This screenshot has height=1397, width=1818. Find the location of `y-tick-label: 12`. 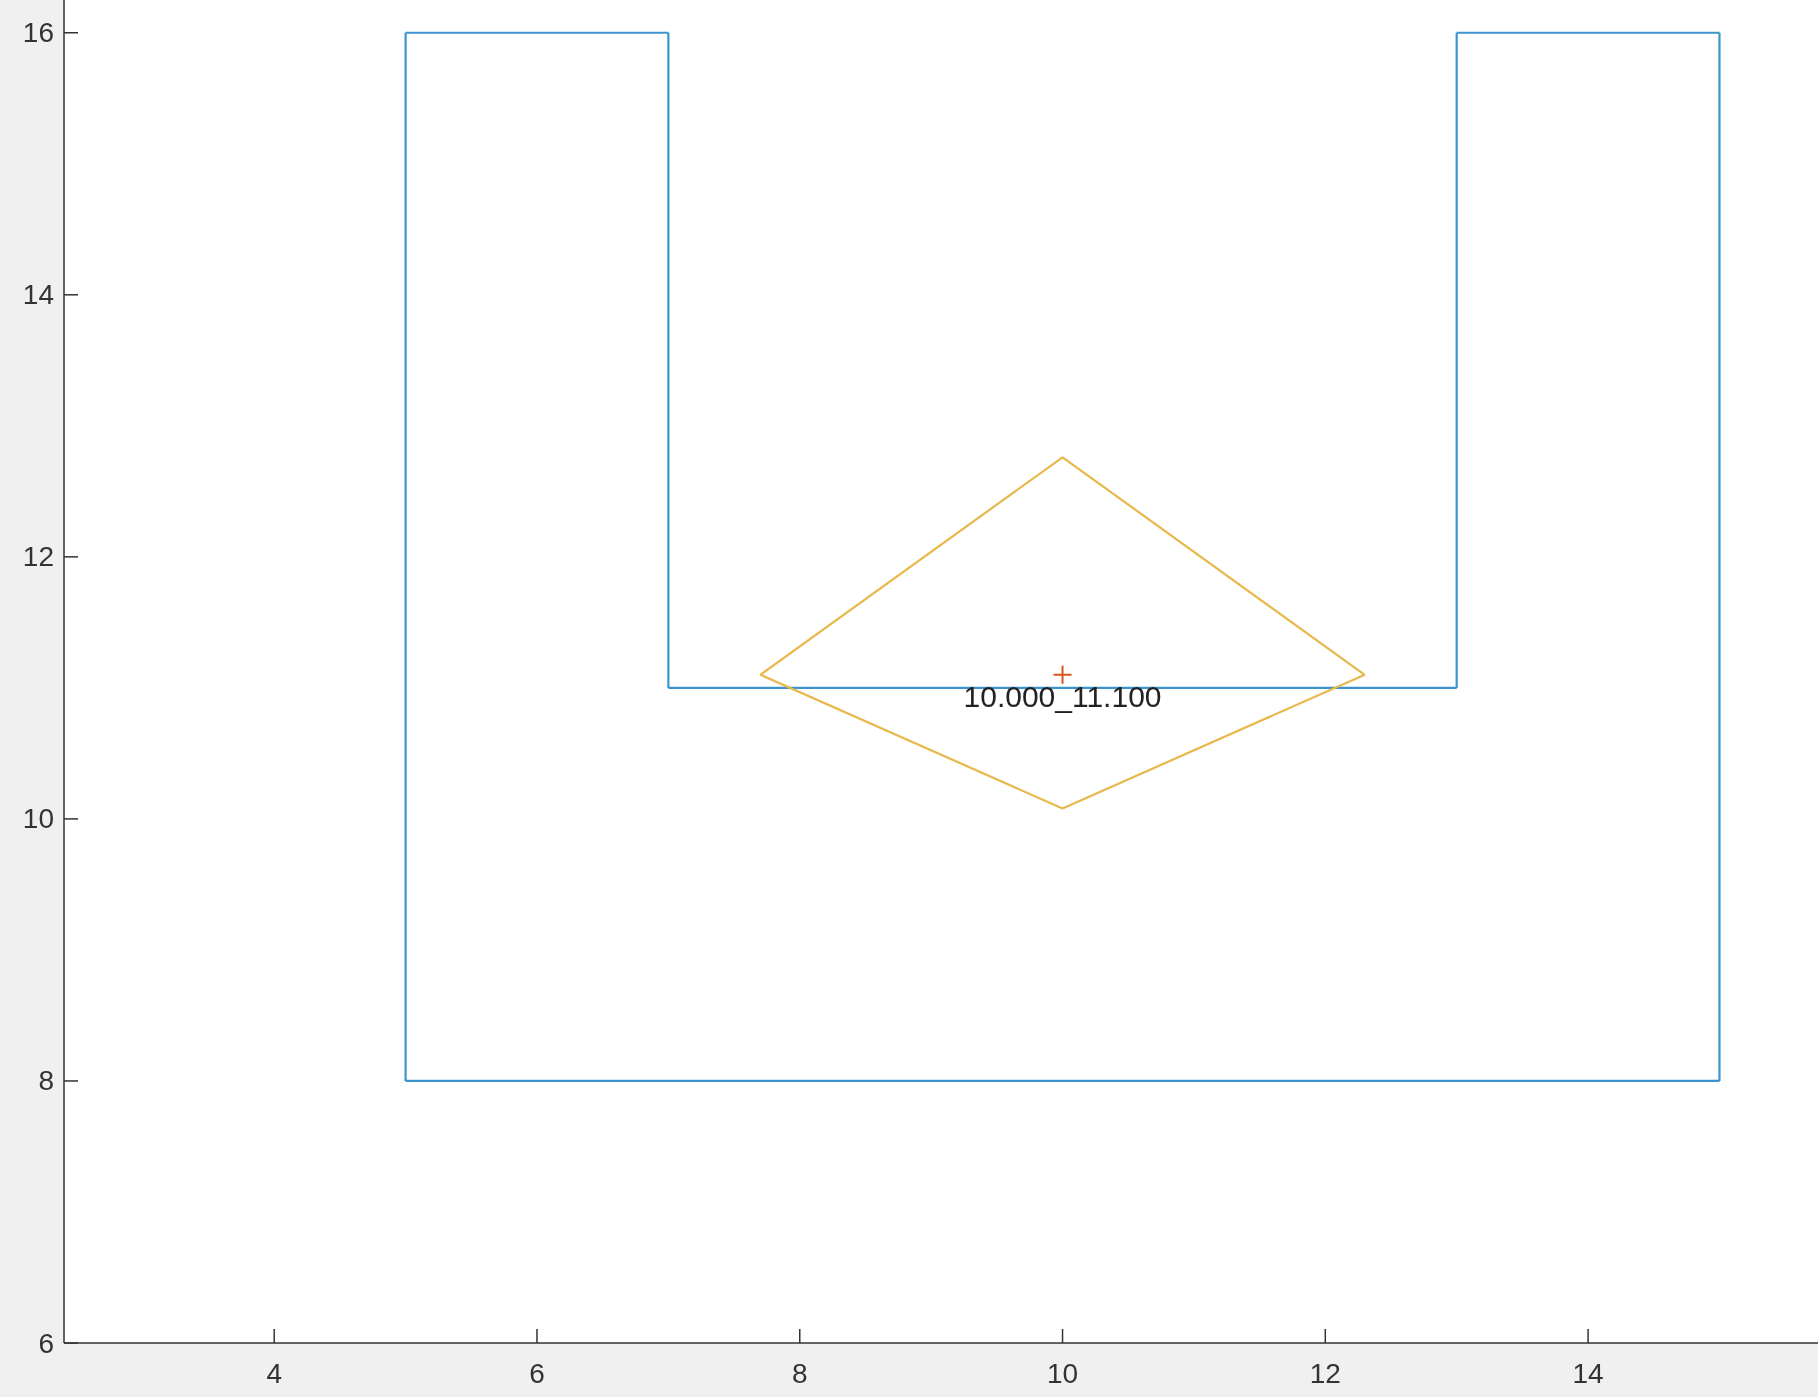

y-tick-label: 12 is located at coordinates (38, 557).